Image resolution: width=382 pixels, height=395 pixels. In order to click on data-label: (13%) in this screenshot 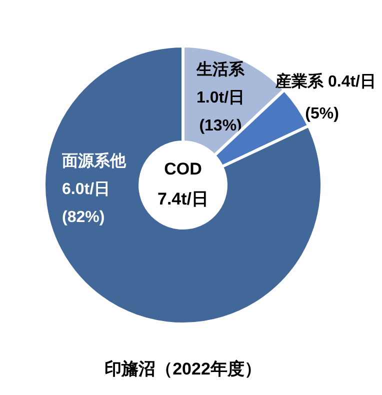, I will do `click(220, 125)`.